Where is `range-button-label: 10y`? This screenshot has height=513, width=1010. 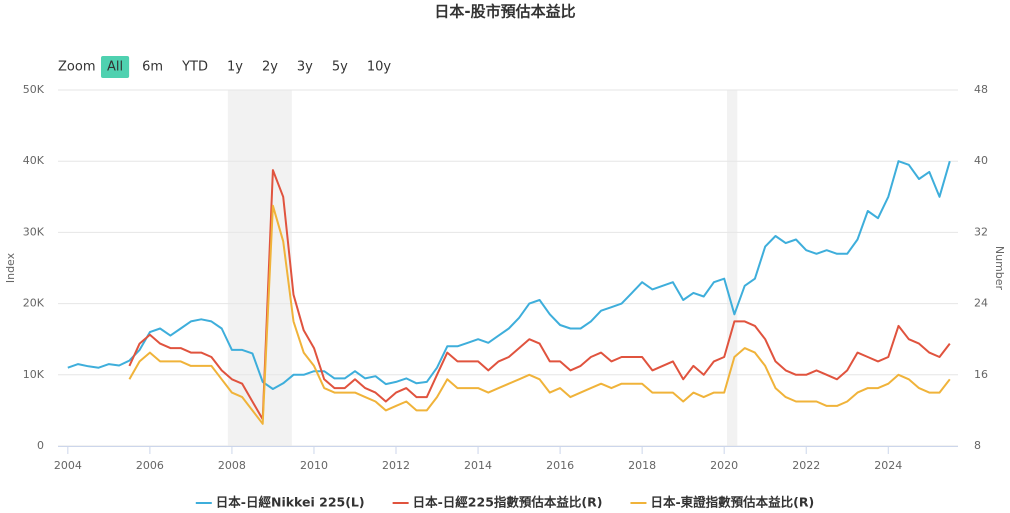 range-button-label: 10y is located at coordinates (379, 67).